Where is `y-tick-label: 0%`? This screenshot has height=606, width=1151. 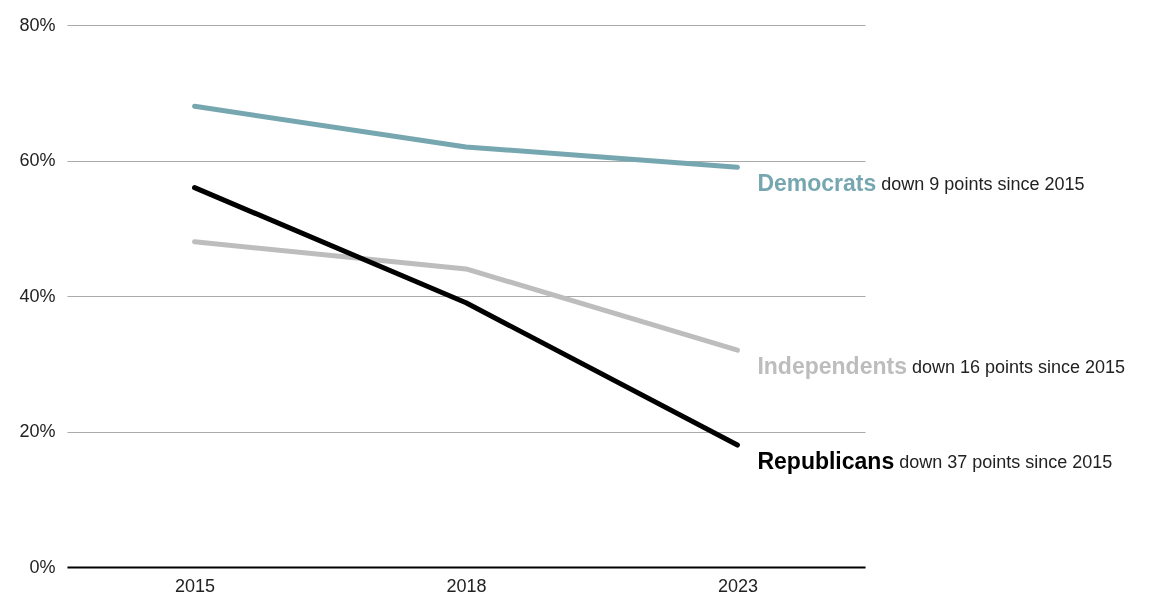
y-tick-label: 0% is located at coordinates (42, 566).